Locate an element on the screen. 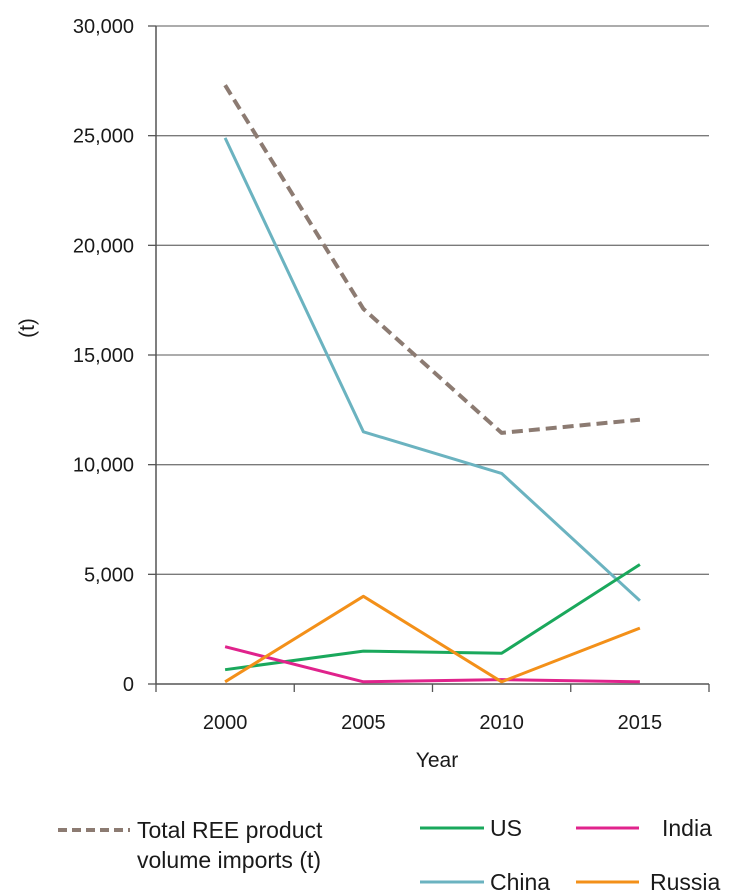 The height and width of the screenshot is (896, 750). legend-label-us: US is located at coordinates (506, 828).